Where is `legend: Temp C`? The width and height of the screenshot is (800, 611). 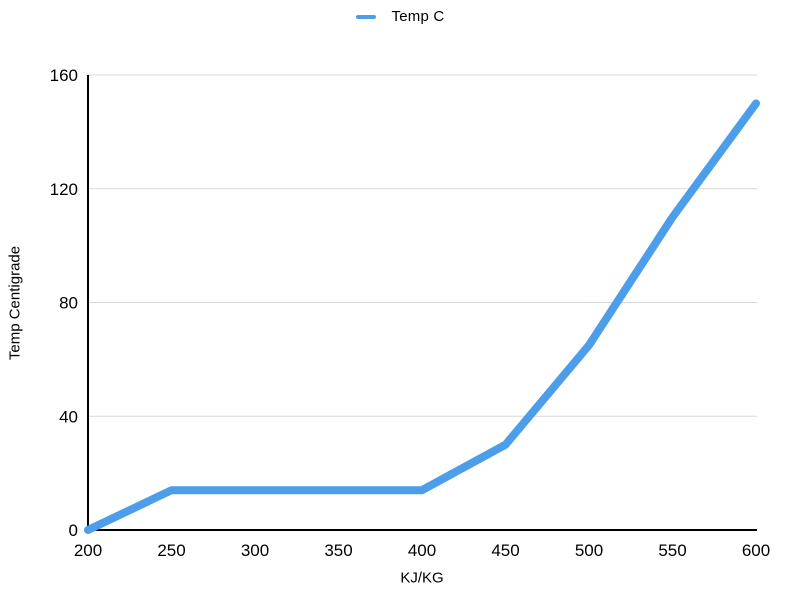 legend: Temp C is located at coordinates (400, 16).